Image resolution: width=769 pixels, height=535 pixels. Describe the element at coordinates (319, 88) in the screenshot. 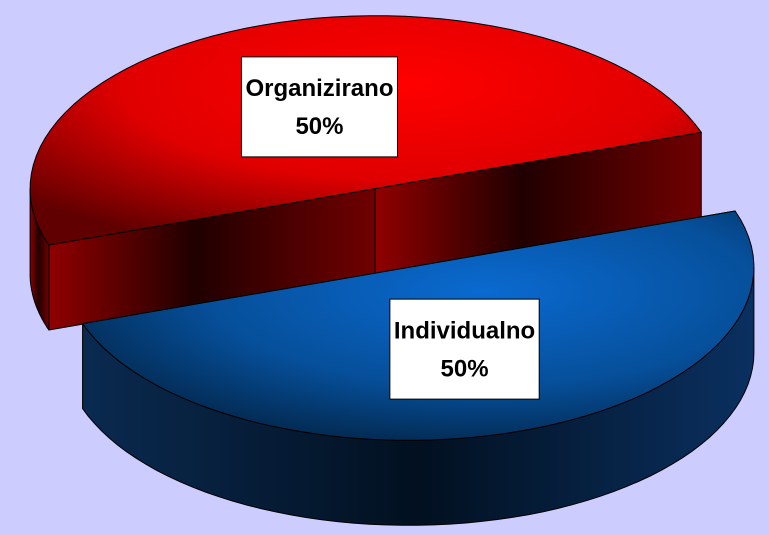

I see `label-category: Organizirano` at that location.